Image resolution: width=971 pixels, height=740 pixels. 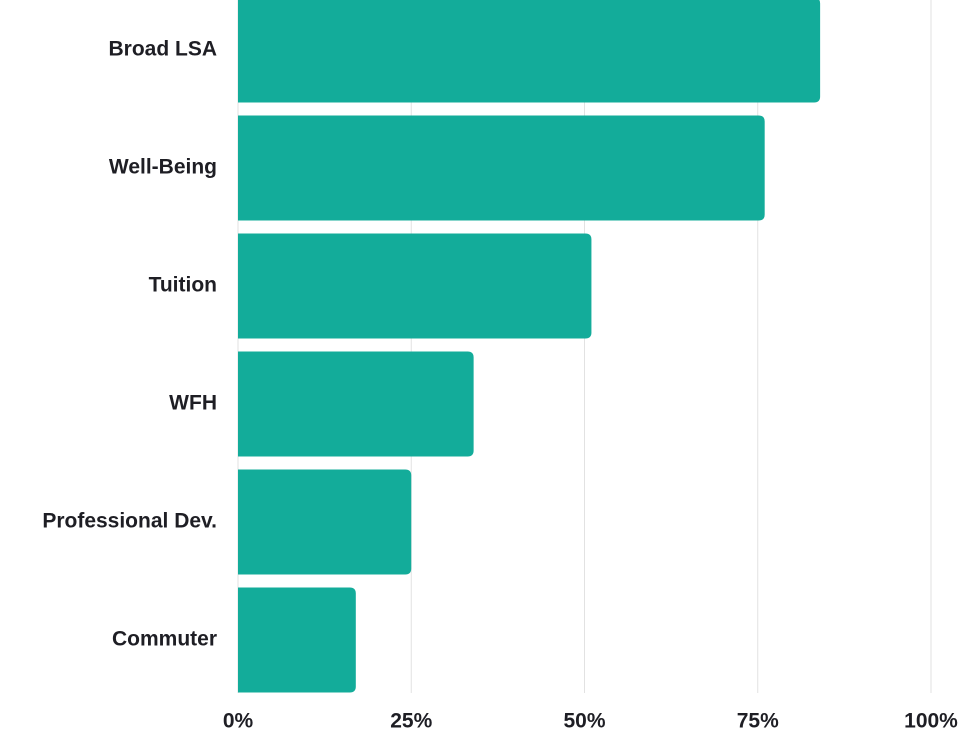 I want to click on x-tick-label: 100%, so click(x=931, y=721).